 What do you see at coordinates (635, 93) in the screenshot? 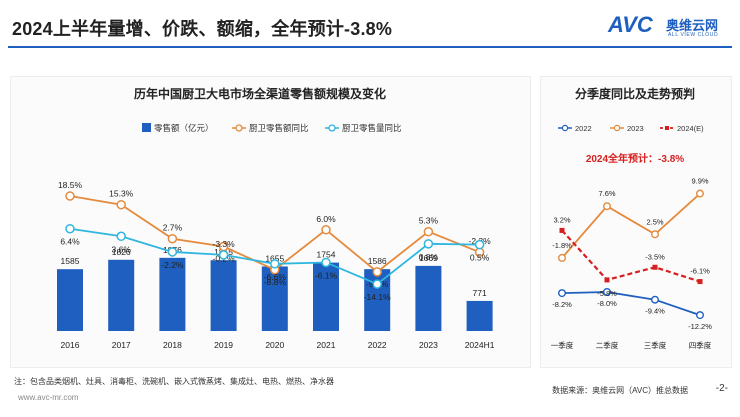
I see `right-chart-title: 分季度同比及走势预判` at bounding box center [635, 93].